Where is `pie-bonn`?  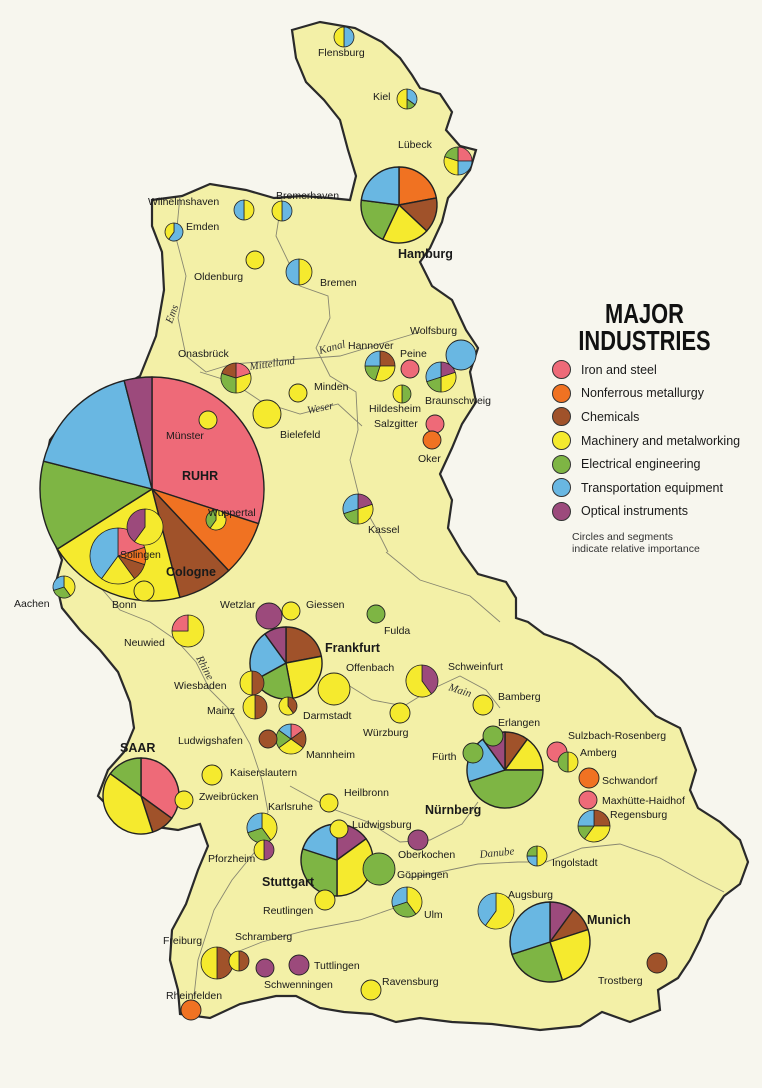 pie-bonn is located at coordinates (144, 591).